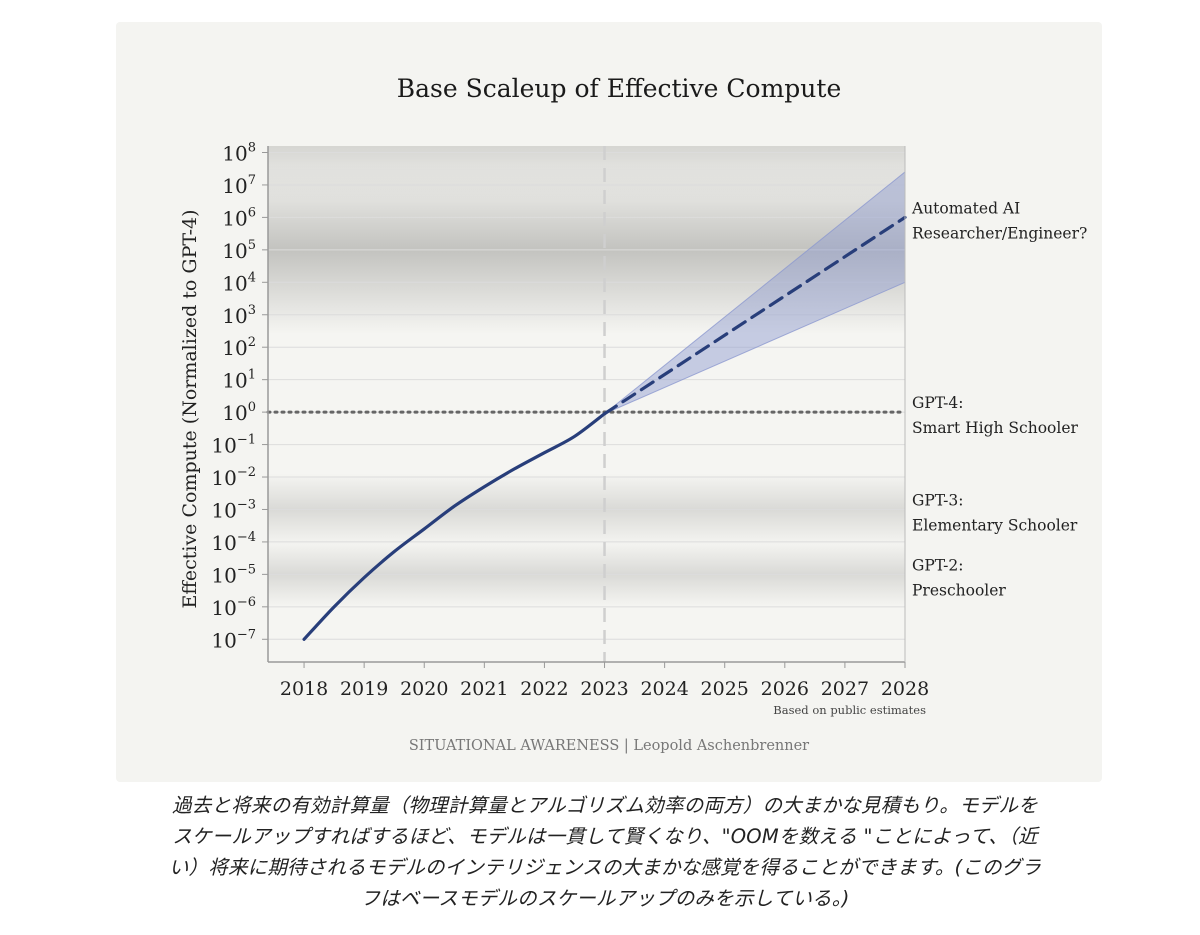  I want to click on y-tick-label: 10⁻⁷, so click(233, 639).